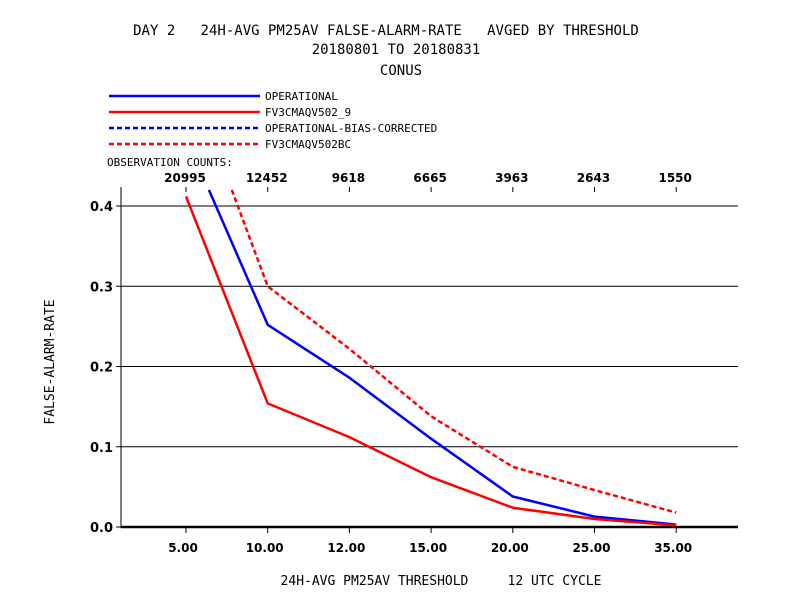  Describe the element at coordinates (101, 448) in the screenshot. I see `y-tick-label: 0.1` at that location.